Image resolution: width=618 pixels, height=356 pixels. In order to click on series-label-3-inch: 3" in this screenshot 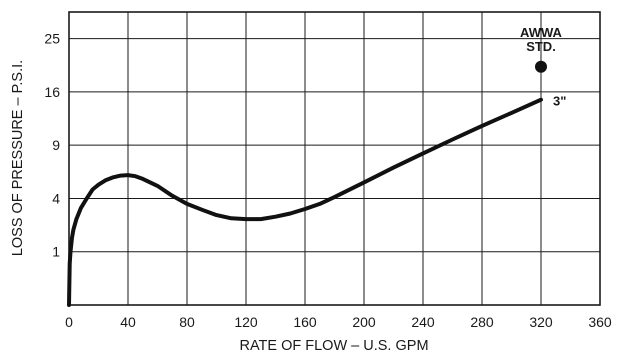, I will do `click(559, 101)`.